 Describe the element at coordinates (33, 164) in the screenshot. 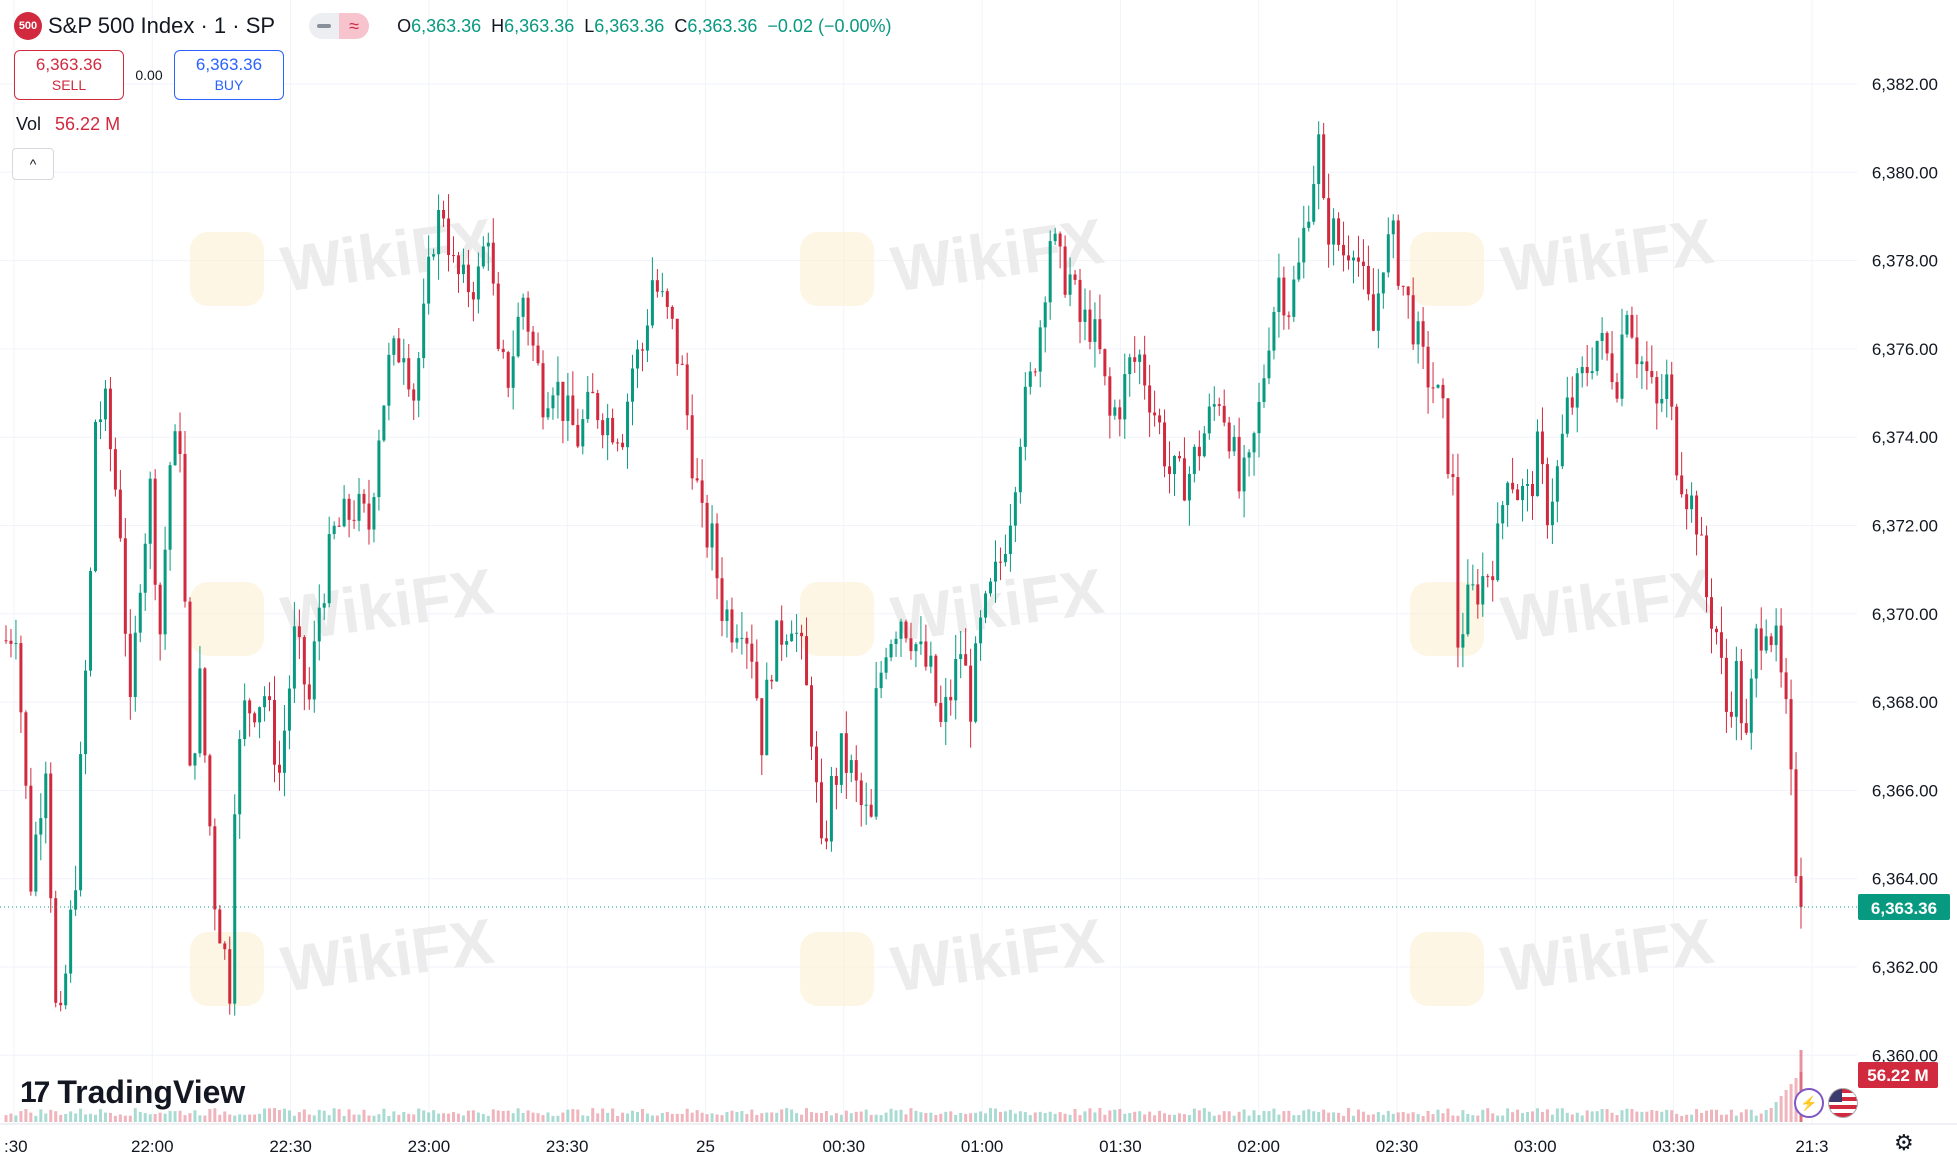

I see `collapse-indicators-button: ^` at that location.